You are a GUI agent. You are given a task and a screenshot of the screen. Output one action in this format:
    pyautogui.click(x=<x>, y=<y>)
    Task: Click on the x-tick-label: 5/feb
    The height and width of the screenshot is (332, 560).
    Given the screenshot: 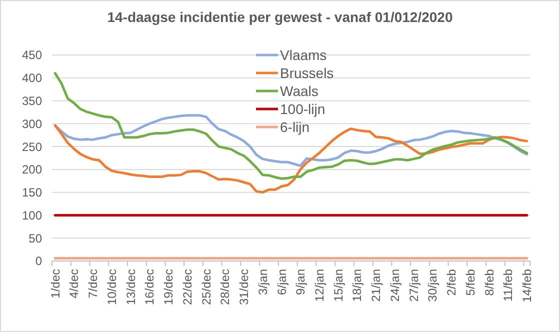 What is the action you would take?
    pyautogui.click(x=470, y=282)
    